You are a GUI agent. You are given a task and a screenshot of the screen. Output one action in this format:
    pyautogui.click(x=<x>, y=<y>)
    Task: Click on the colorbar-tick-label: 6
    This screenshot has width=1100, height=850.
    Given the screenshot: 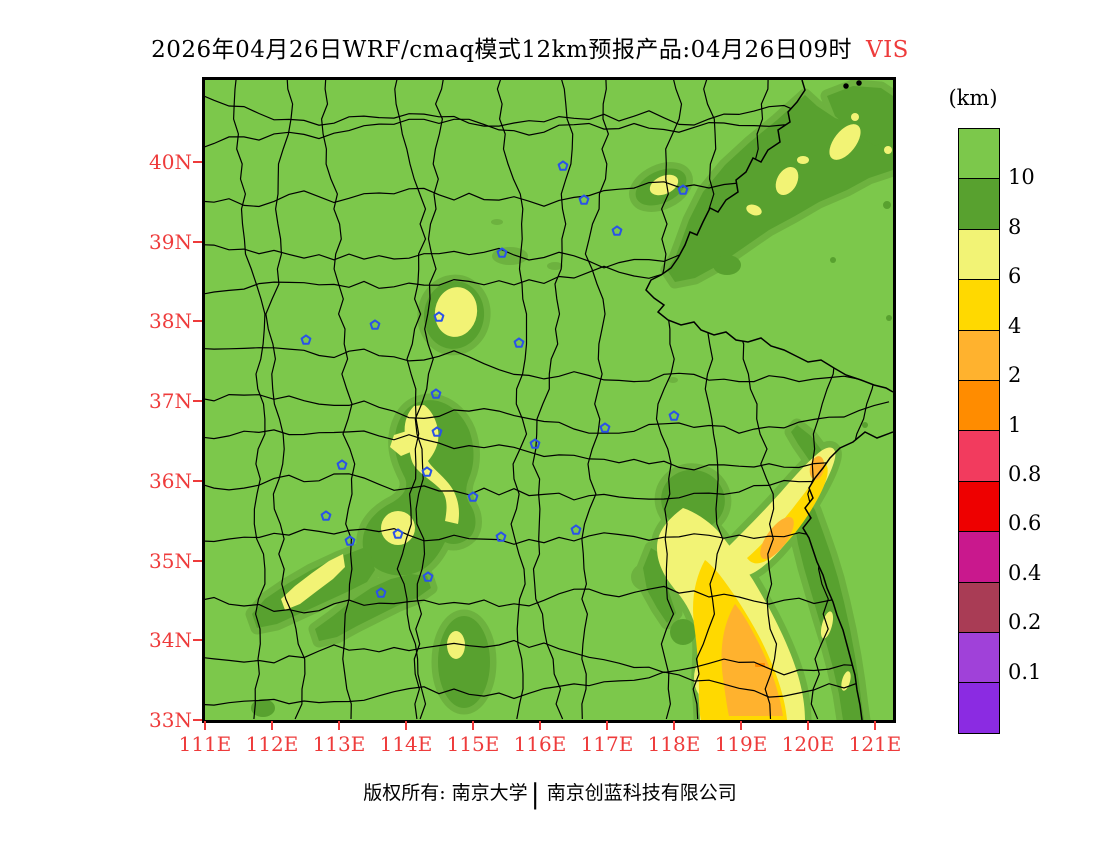 What is the action you would take?
    pyautogui.click(x=1015, y=276)
    